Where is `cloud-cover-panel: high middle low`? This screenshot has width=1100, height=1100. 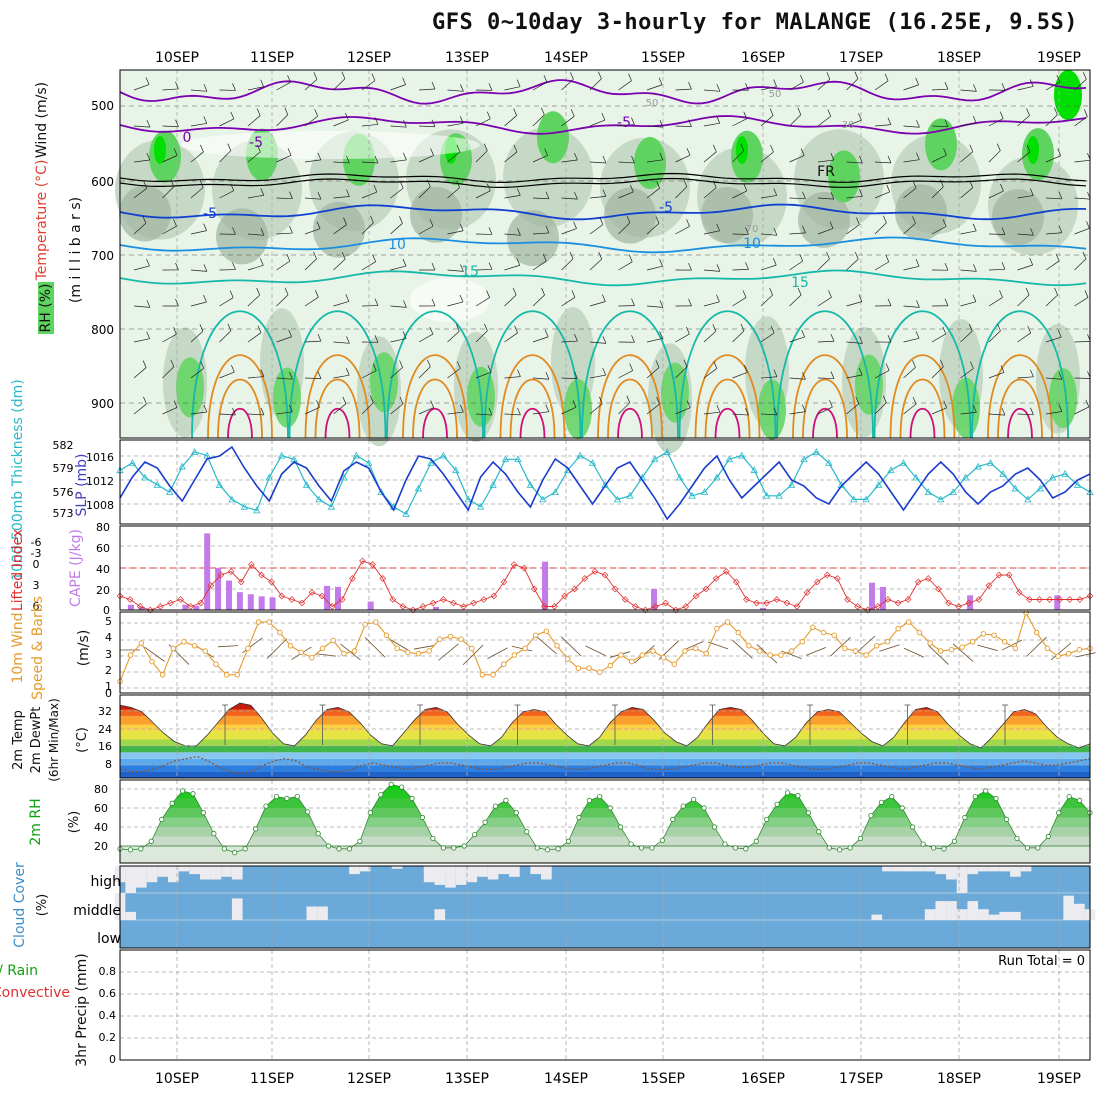
cloud-cover-panel: high middle low is located at coordinates (584, 907).